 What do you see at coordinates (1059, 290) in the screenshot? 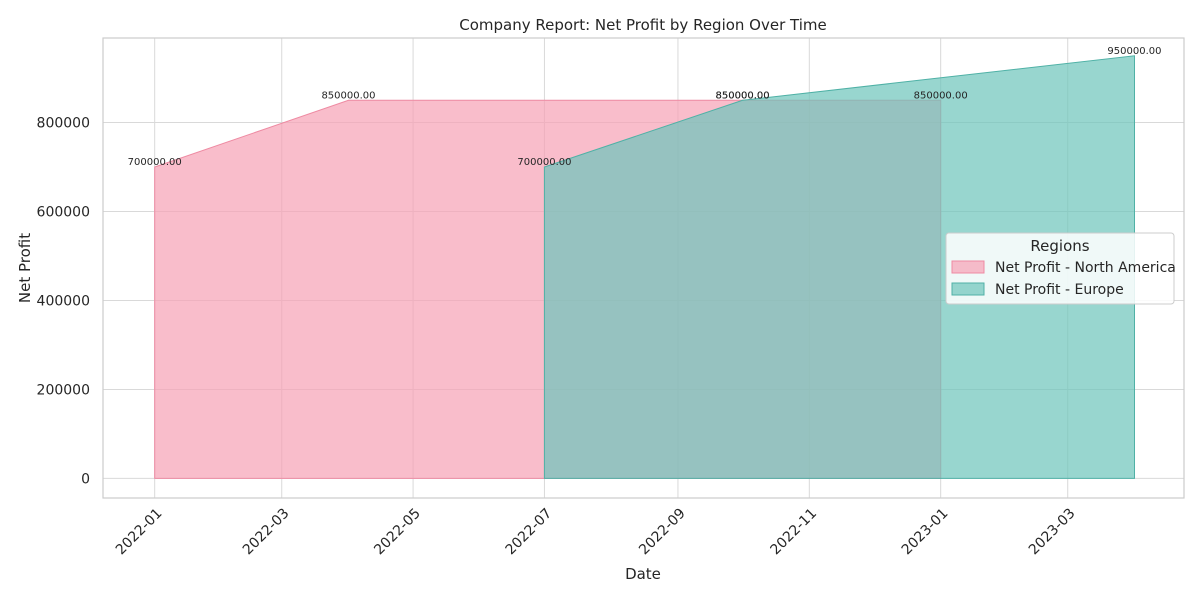
I see `legend-label-1: Net Profit - Europe` at bounding box center [1059, 290].